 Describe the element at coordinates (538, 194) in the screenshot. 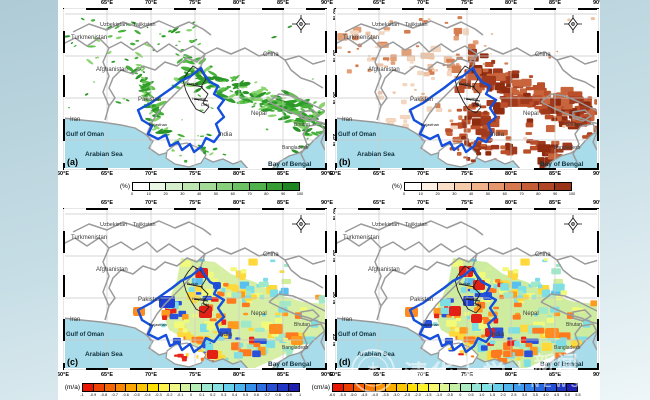

I see `colorbar-tick: 80` at that location.